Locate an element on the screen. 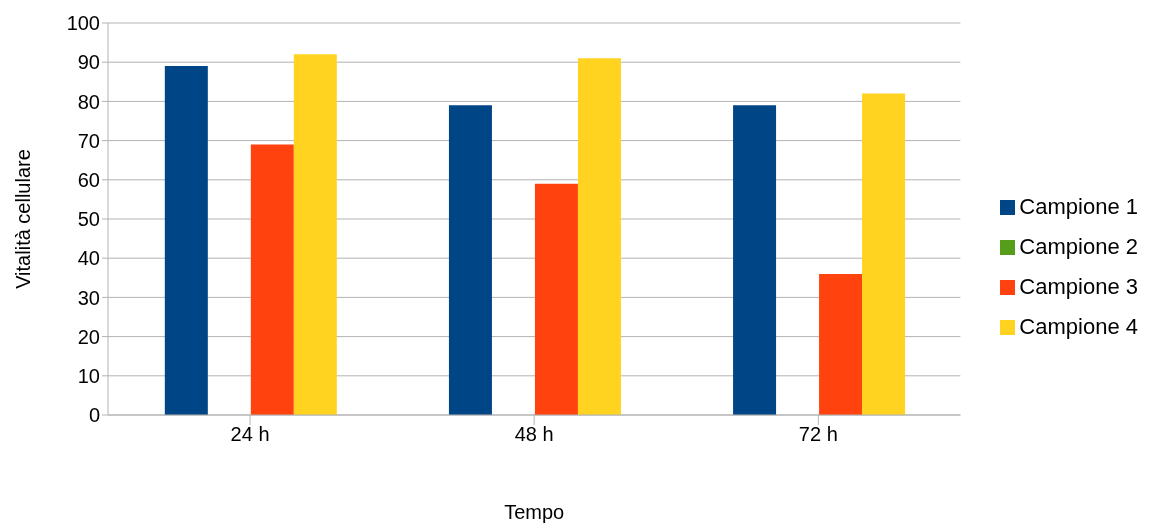  x-tick-label: 72 h is located at coordinates (818, 434).